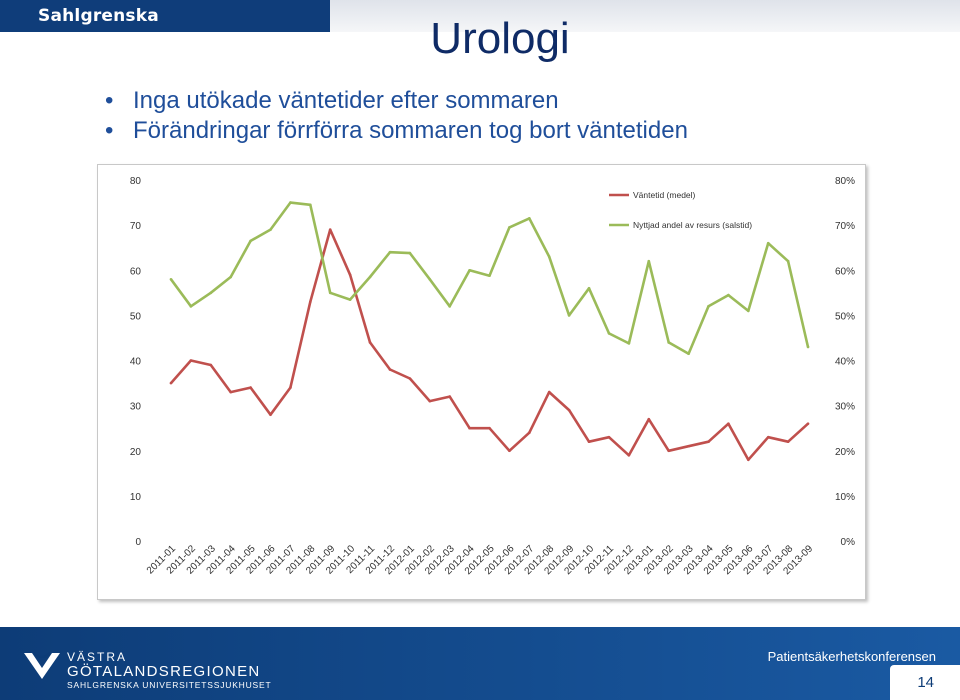  I want to click on y-right-tick-label: 30%, so click(845, 407).